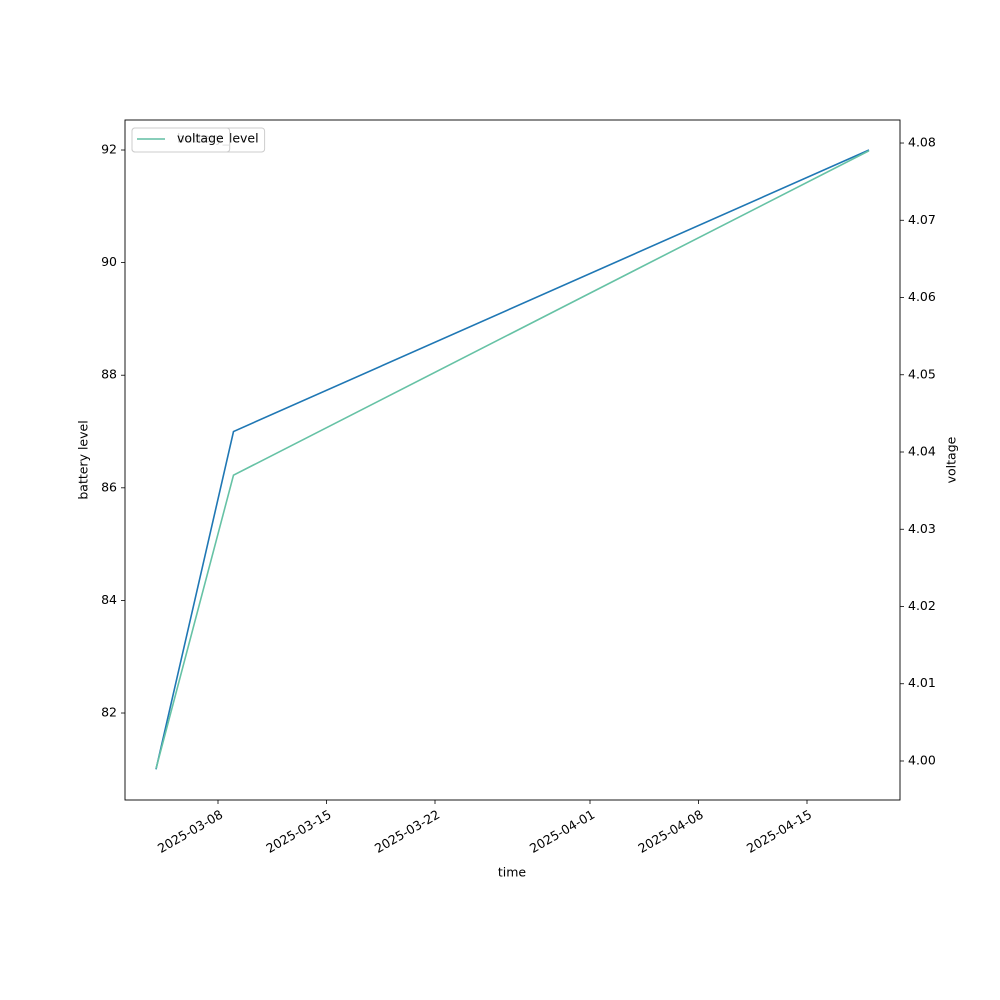 The height and width of the screenshot is (1000, 1000). I want to click on x-tick-label: 2025-03-08, so click(190, 831).